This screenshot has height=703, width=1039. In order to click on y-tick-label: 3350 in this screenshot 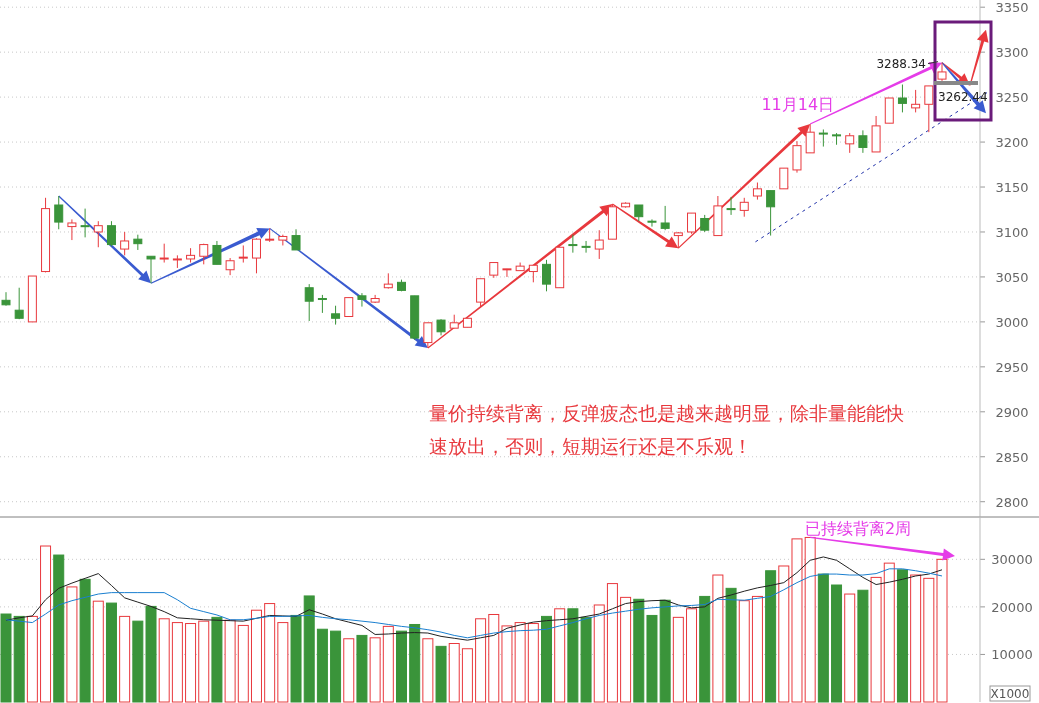, I will do `click(1012, 8)`.